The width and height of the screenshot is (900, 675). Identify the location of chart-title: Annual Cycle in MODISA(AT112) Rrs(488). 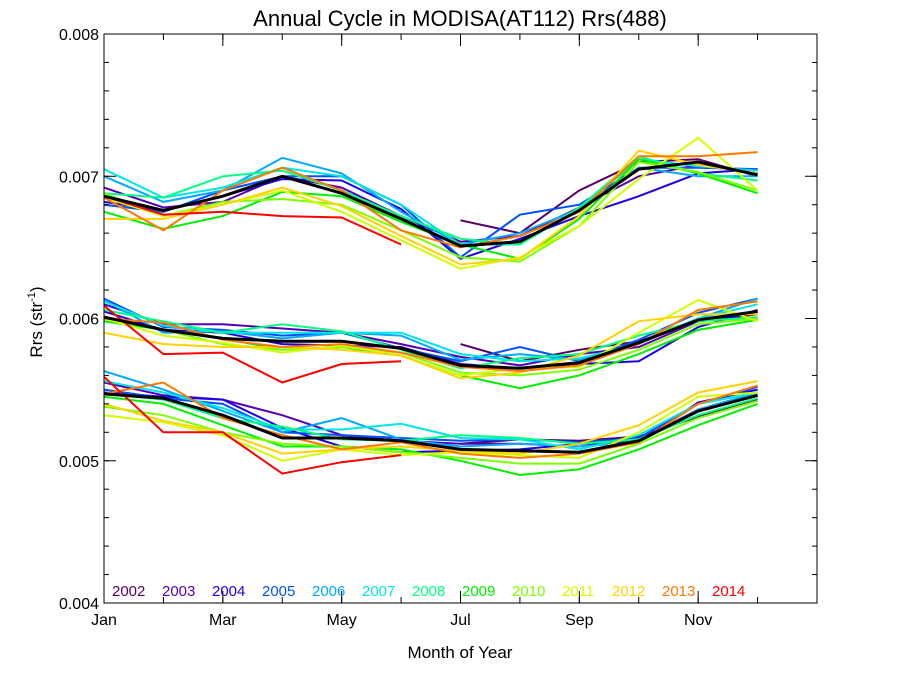
(460, 18).